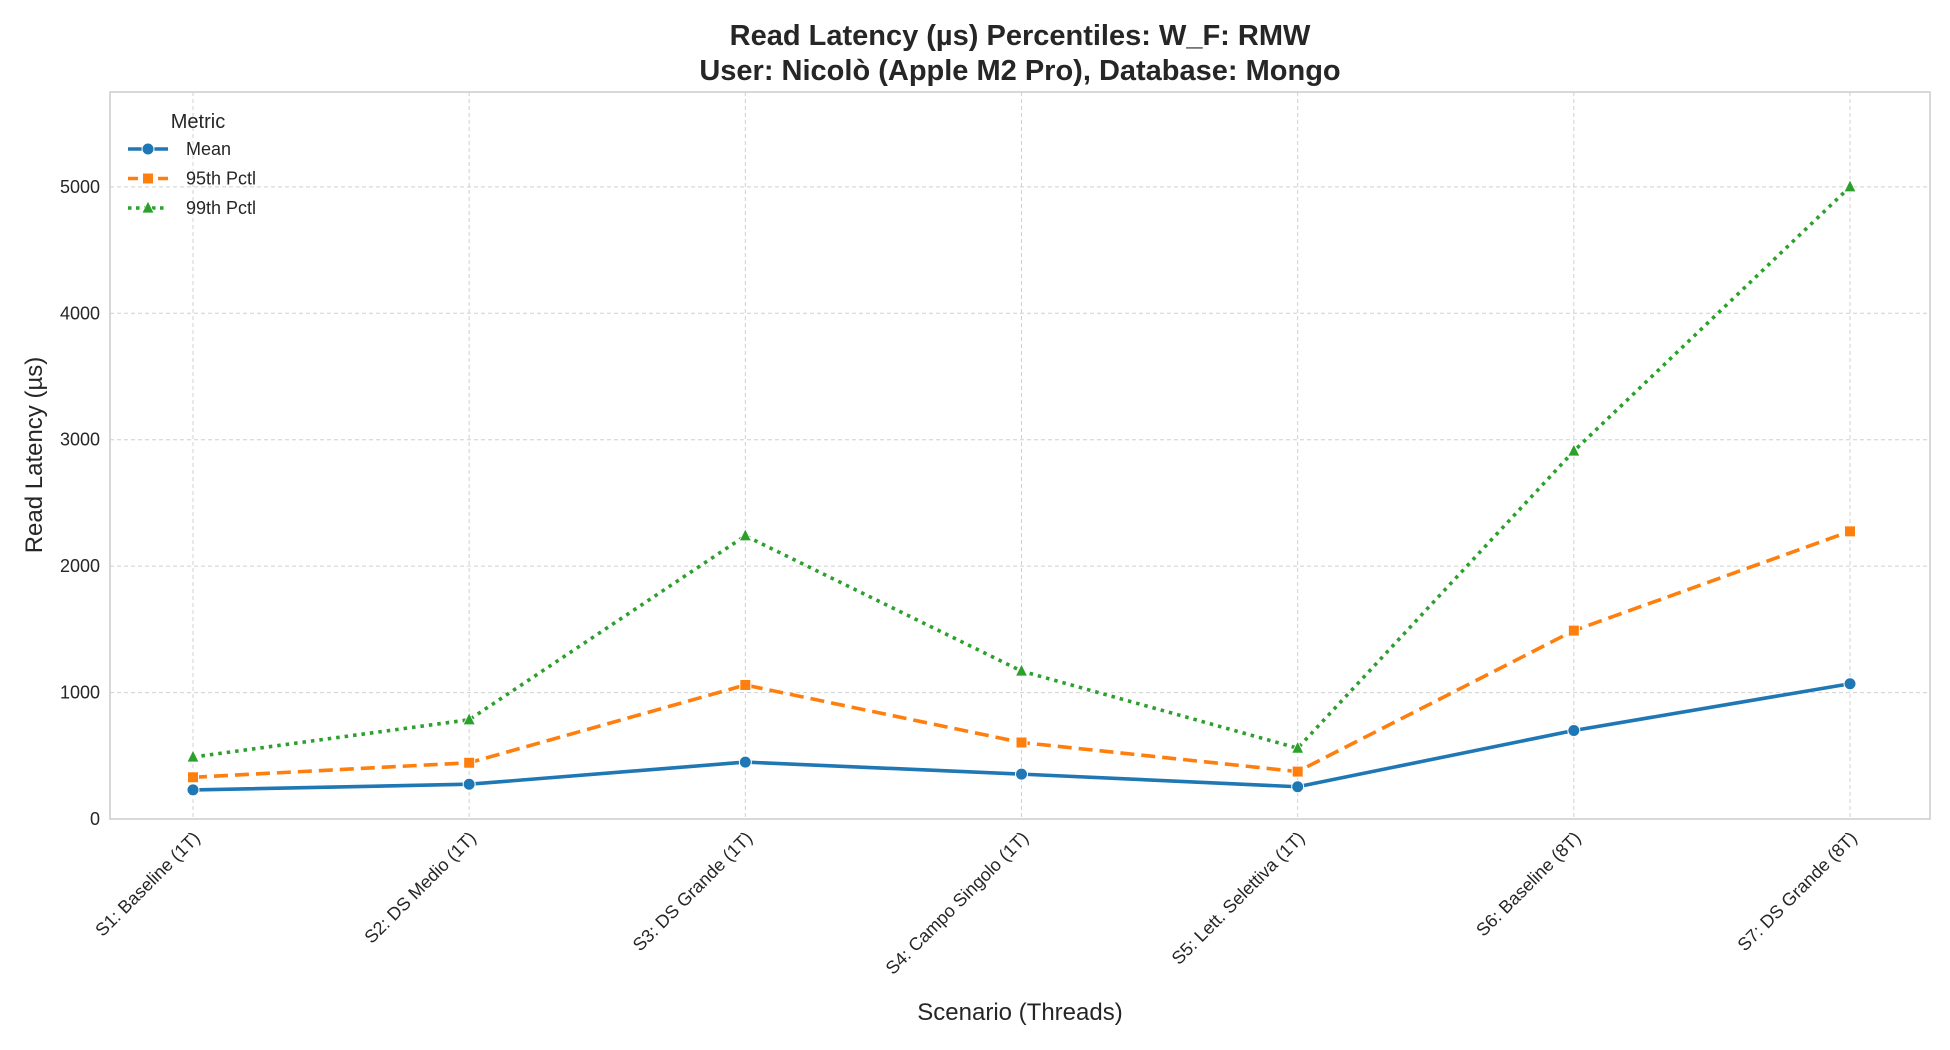  What do you see at coordinates (221, 179) in the screenshot?
I see `legend-label: 95th Pctl` at bounding box center [221, 179].